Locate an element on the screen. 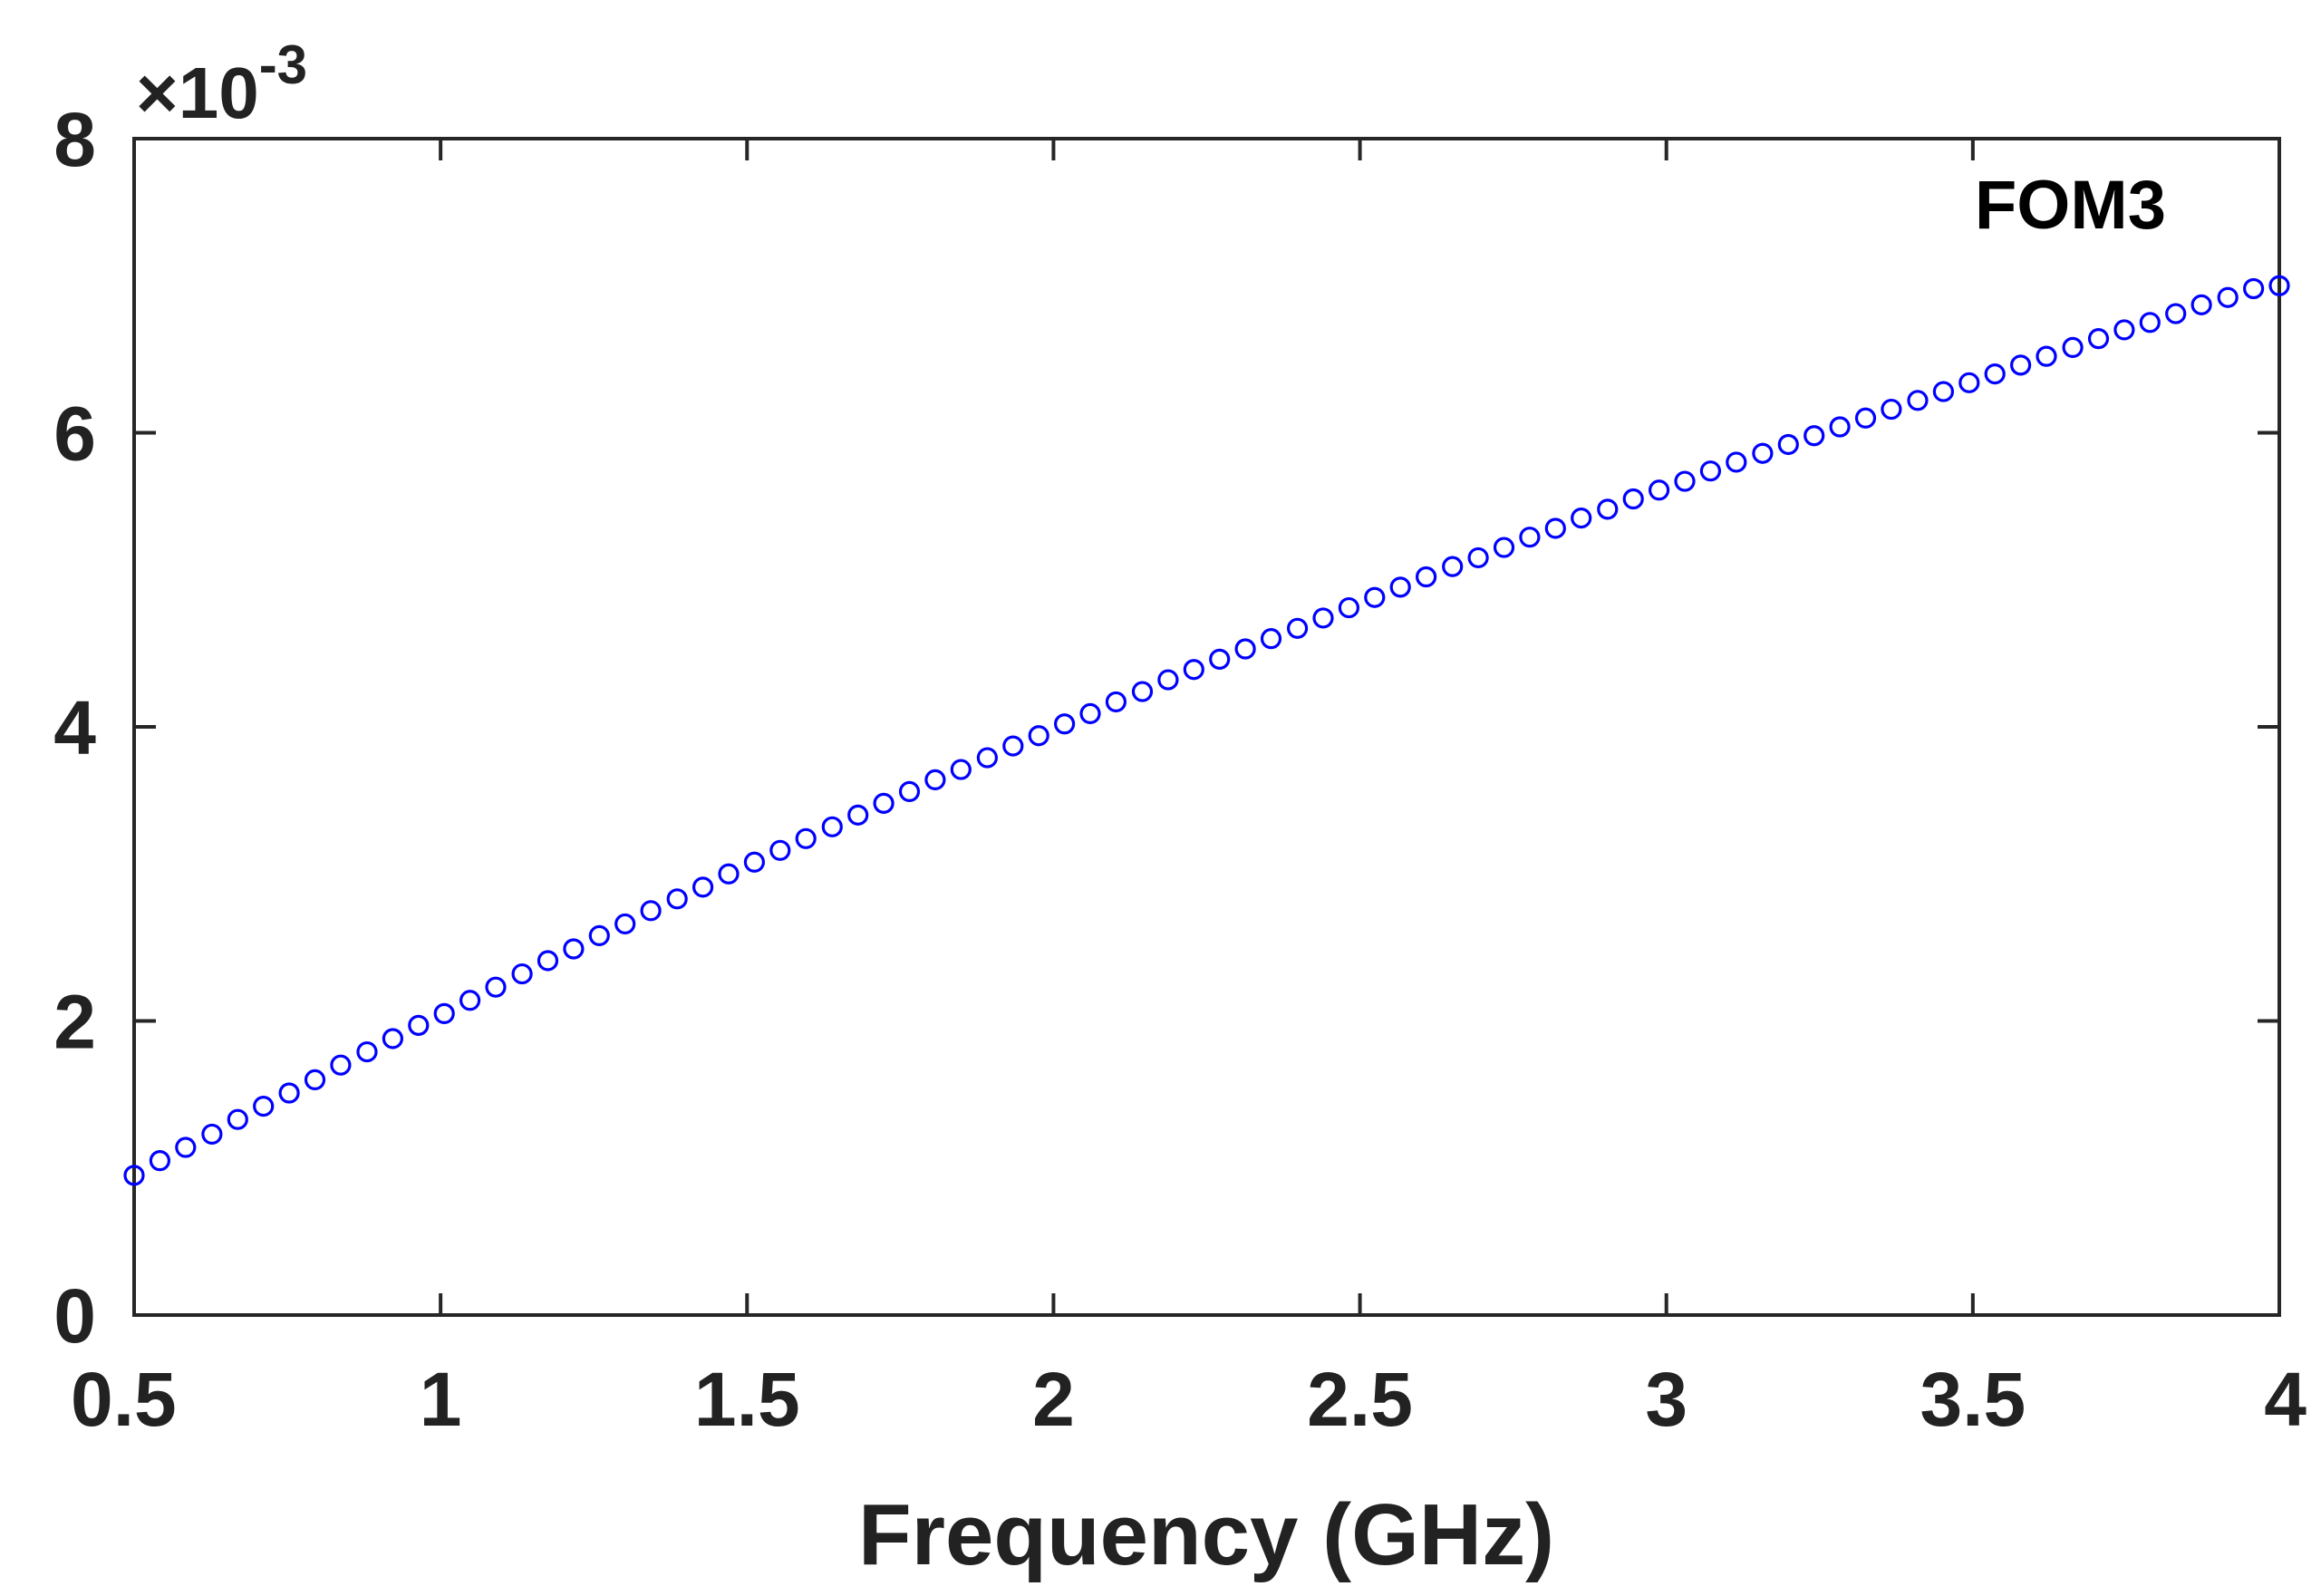 This screenshot has width=2321, height=1596. y-tick-label: 0 is located at coordinates (74, 1316).